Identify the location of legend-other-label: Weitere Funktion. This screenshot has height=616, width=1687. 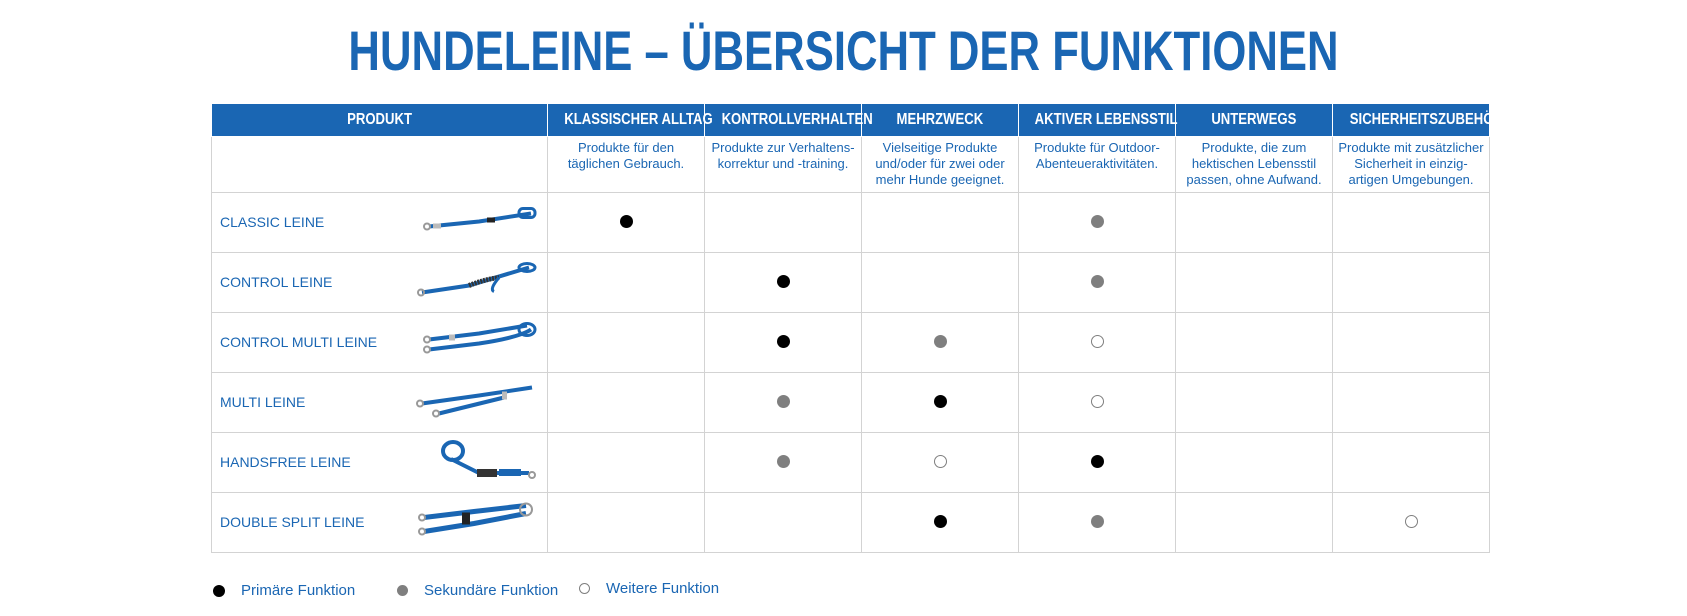
(663, 588).